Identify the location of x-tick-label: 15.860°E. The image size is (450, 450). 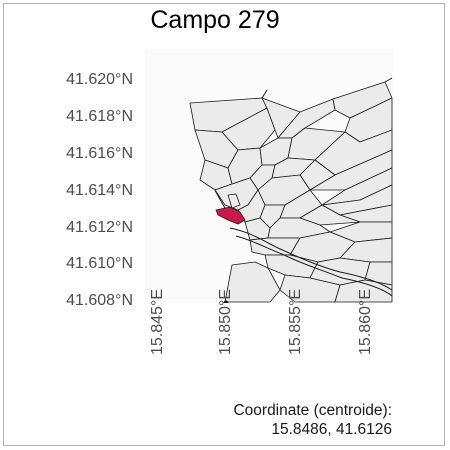
(365, 322).